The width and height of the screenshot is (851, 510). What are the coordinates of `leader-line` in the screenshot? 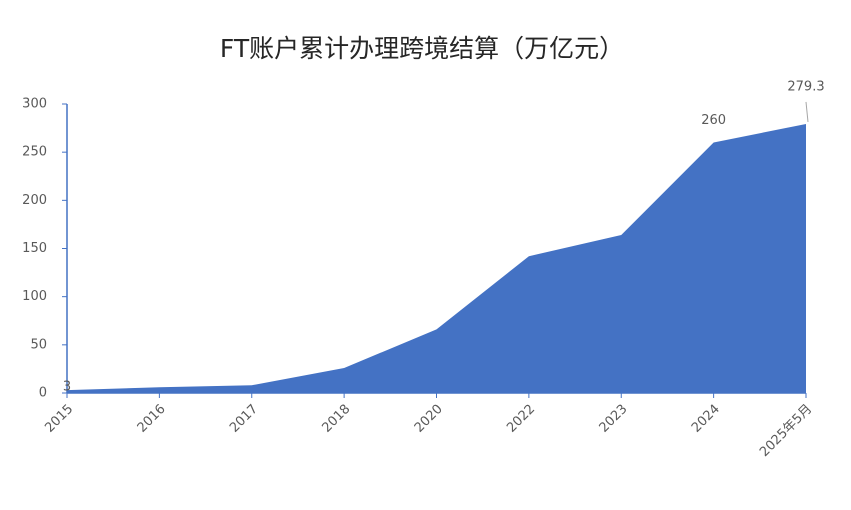 It's located at (807, 111).